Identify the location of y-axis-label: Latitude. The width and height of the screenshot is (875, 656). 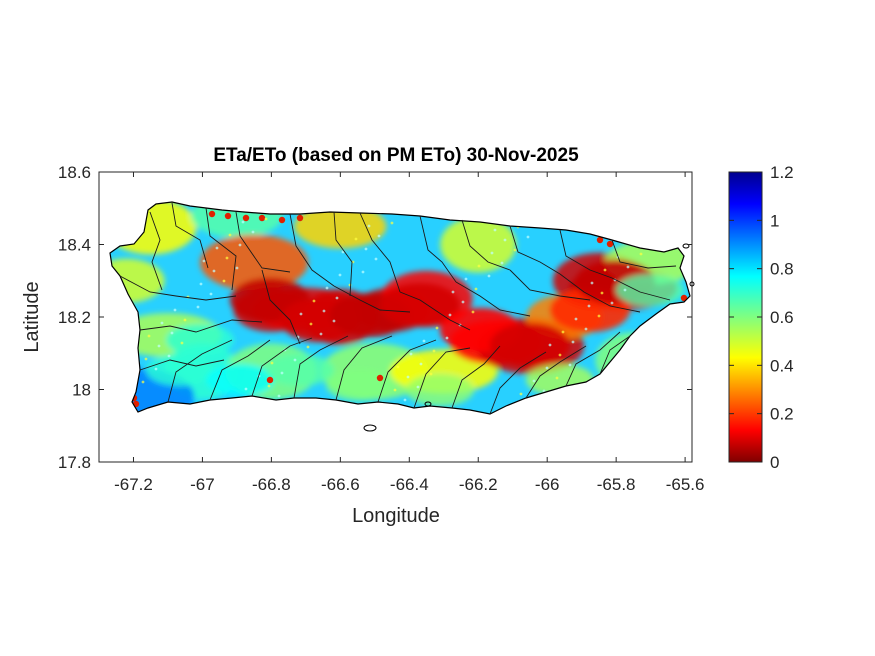
(32, 316).